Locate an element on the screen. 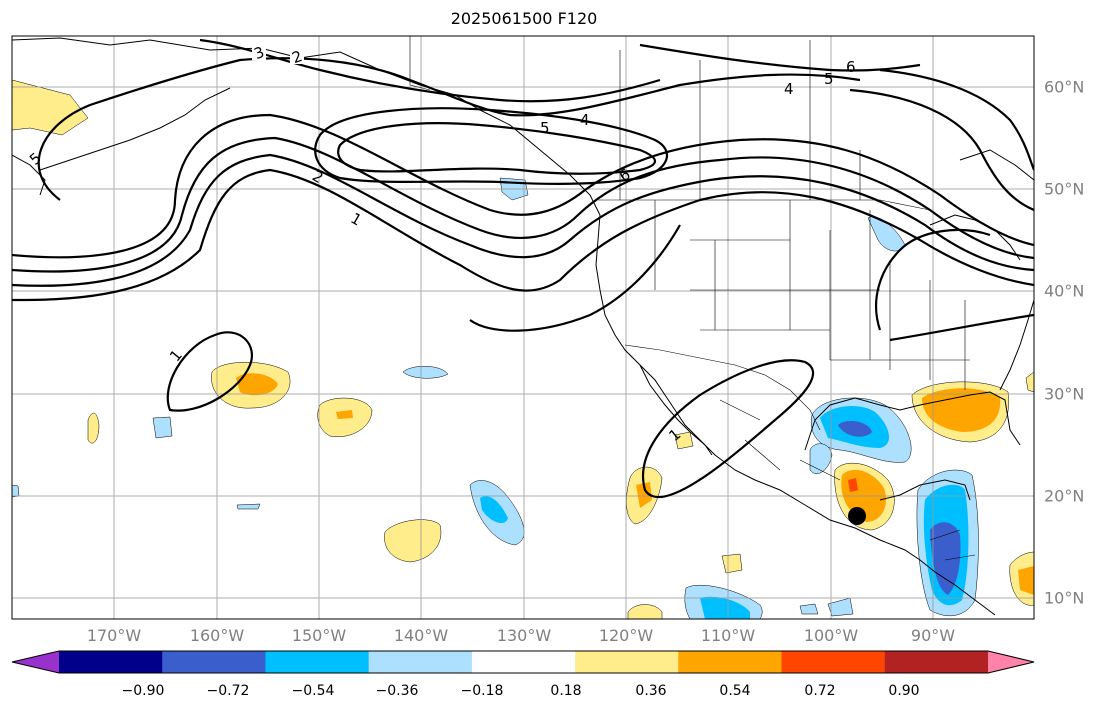 The image size is (1105, 712). colorbar-extend-max is located at coordinates (1011, 662).